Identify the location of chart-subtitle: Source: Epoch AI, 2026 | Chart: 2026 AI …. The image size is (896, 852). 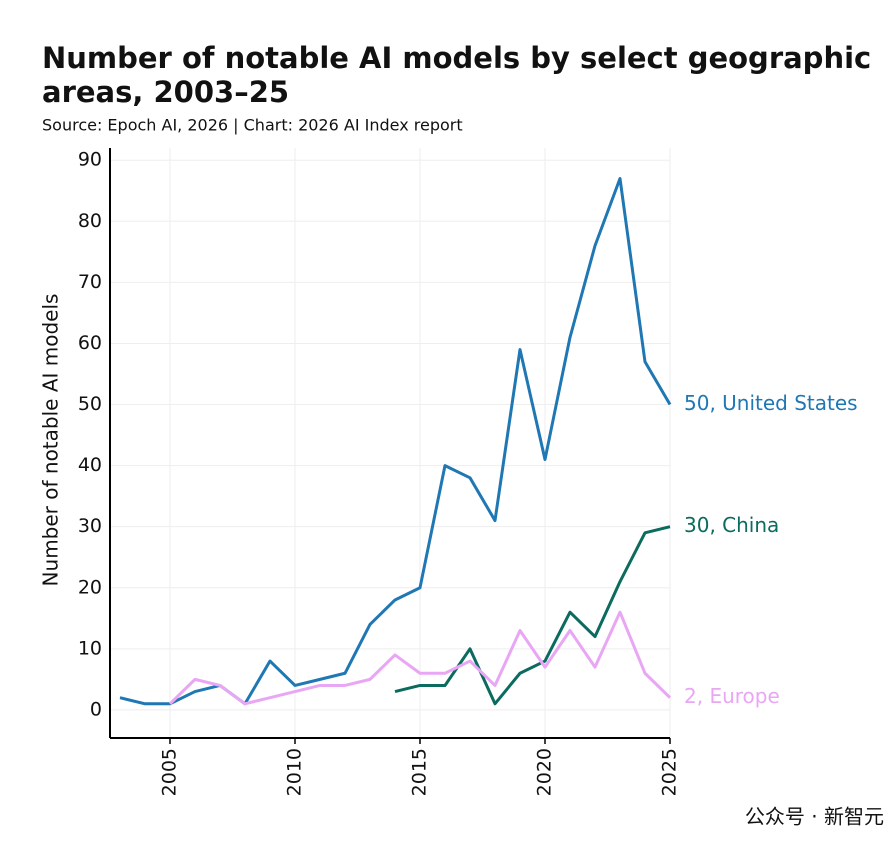
(252, 125).